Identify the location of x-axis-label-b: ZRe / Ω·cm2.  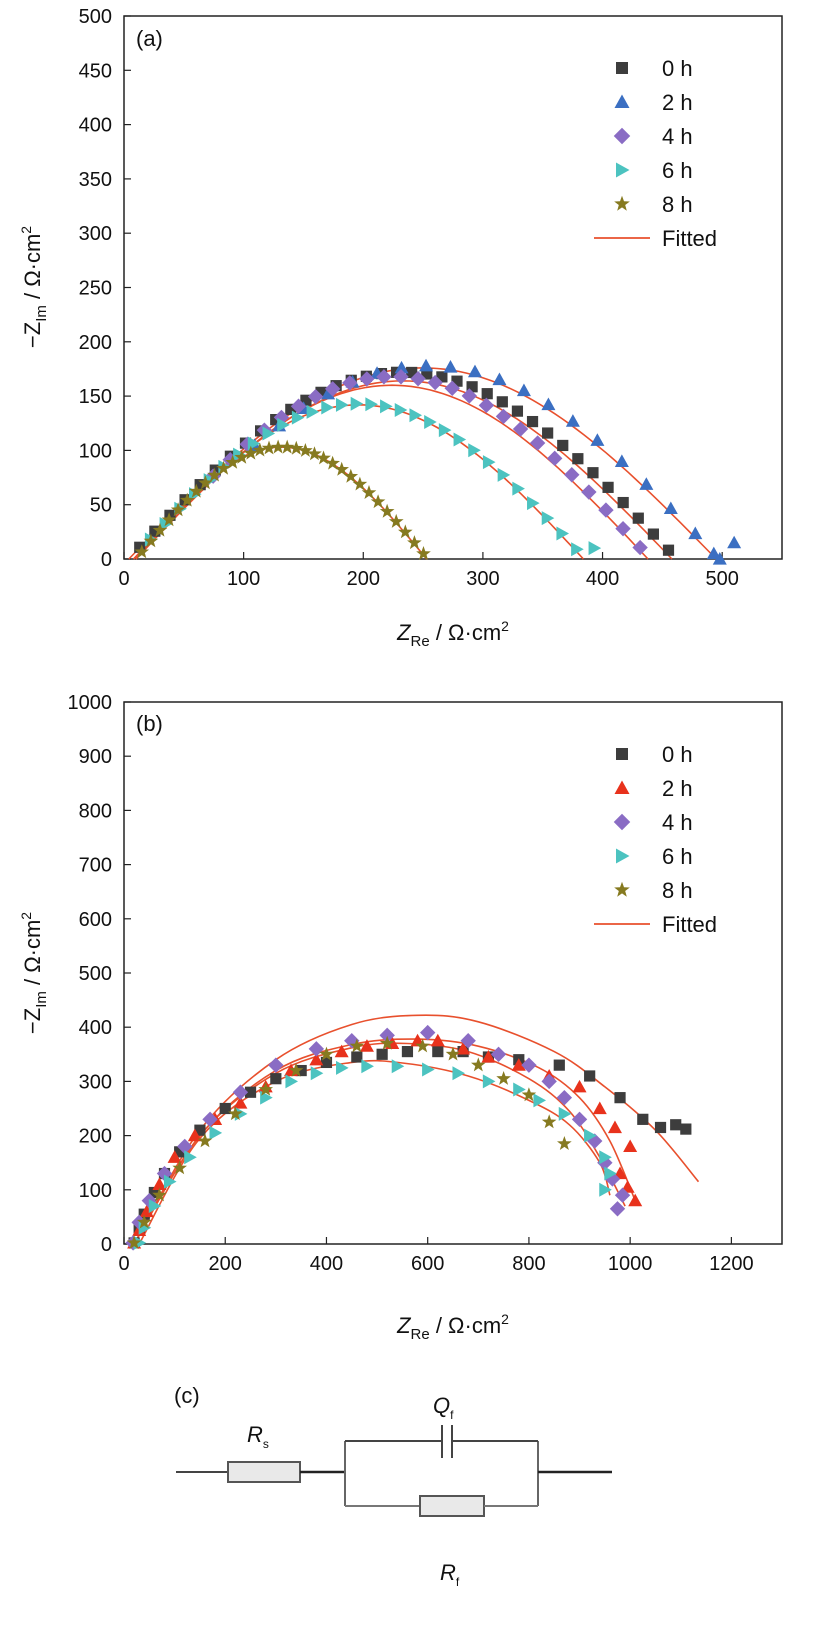
(452, 1327).